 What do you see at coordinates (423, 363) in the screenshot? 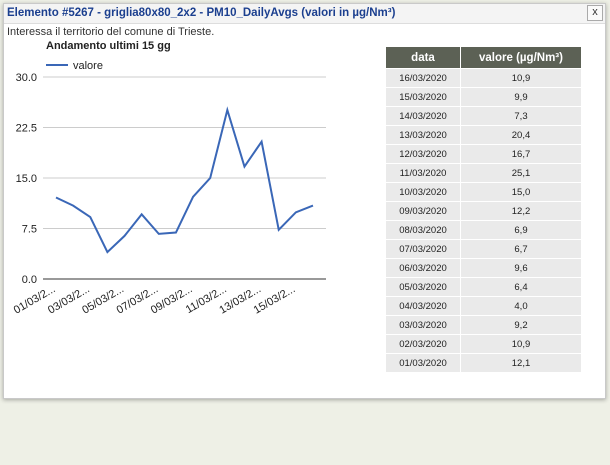
I see `table-cell: 01/03/2020` at bounding box center [423, 363].